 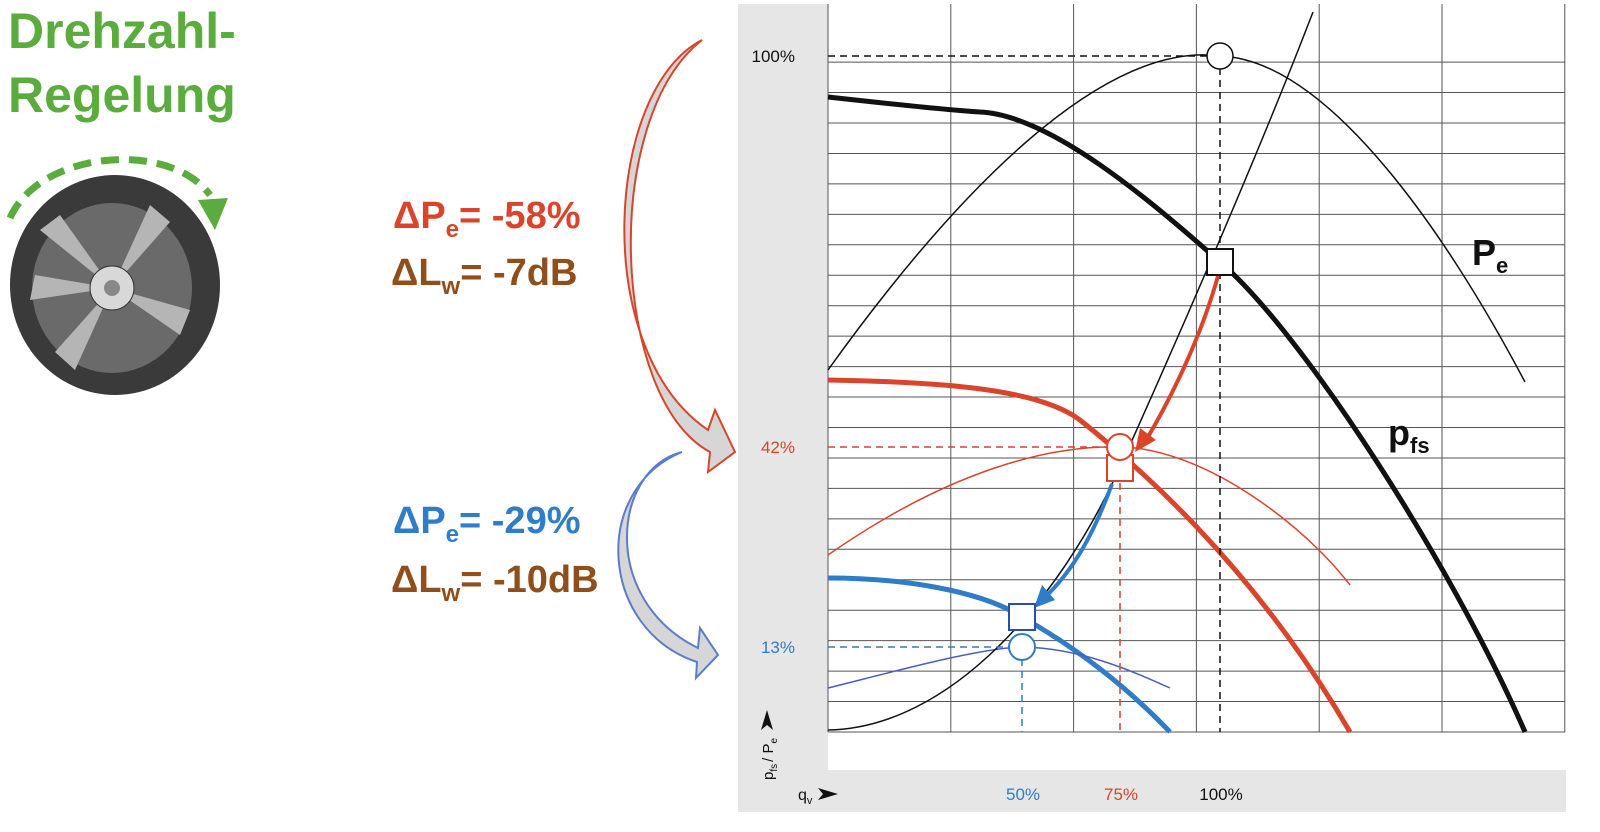 I want to click on blue-arrow, so click(x=1077, y=542).